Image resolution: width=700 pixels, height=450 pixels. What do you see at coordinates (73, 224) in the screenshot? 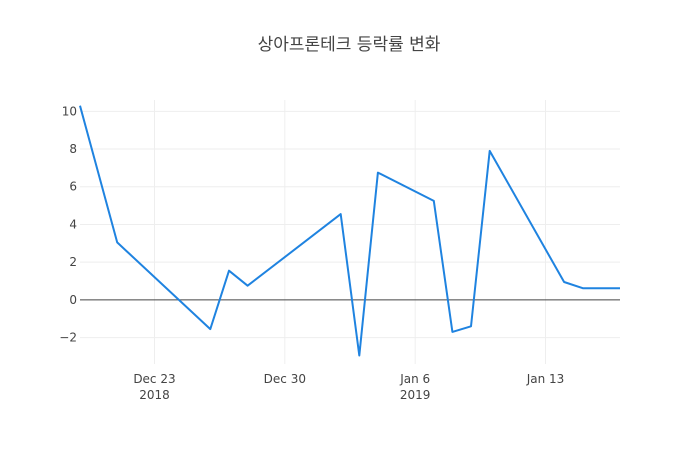
I see `y-tick-label: 4` at bounding box center [73, 224].